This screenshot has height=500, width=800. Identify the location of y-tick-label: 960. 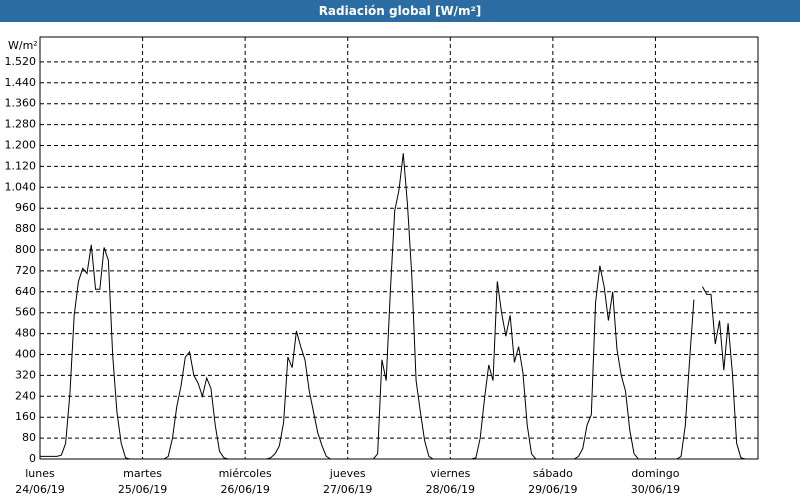
(25, 207).